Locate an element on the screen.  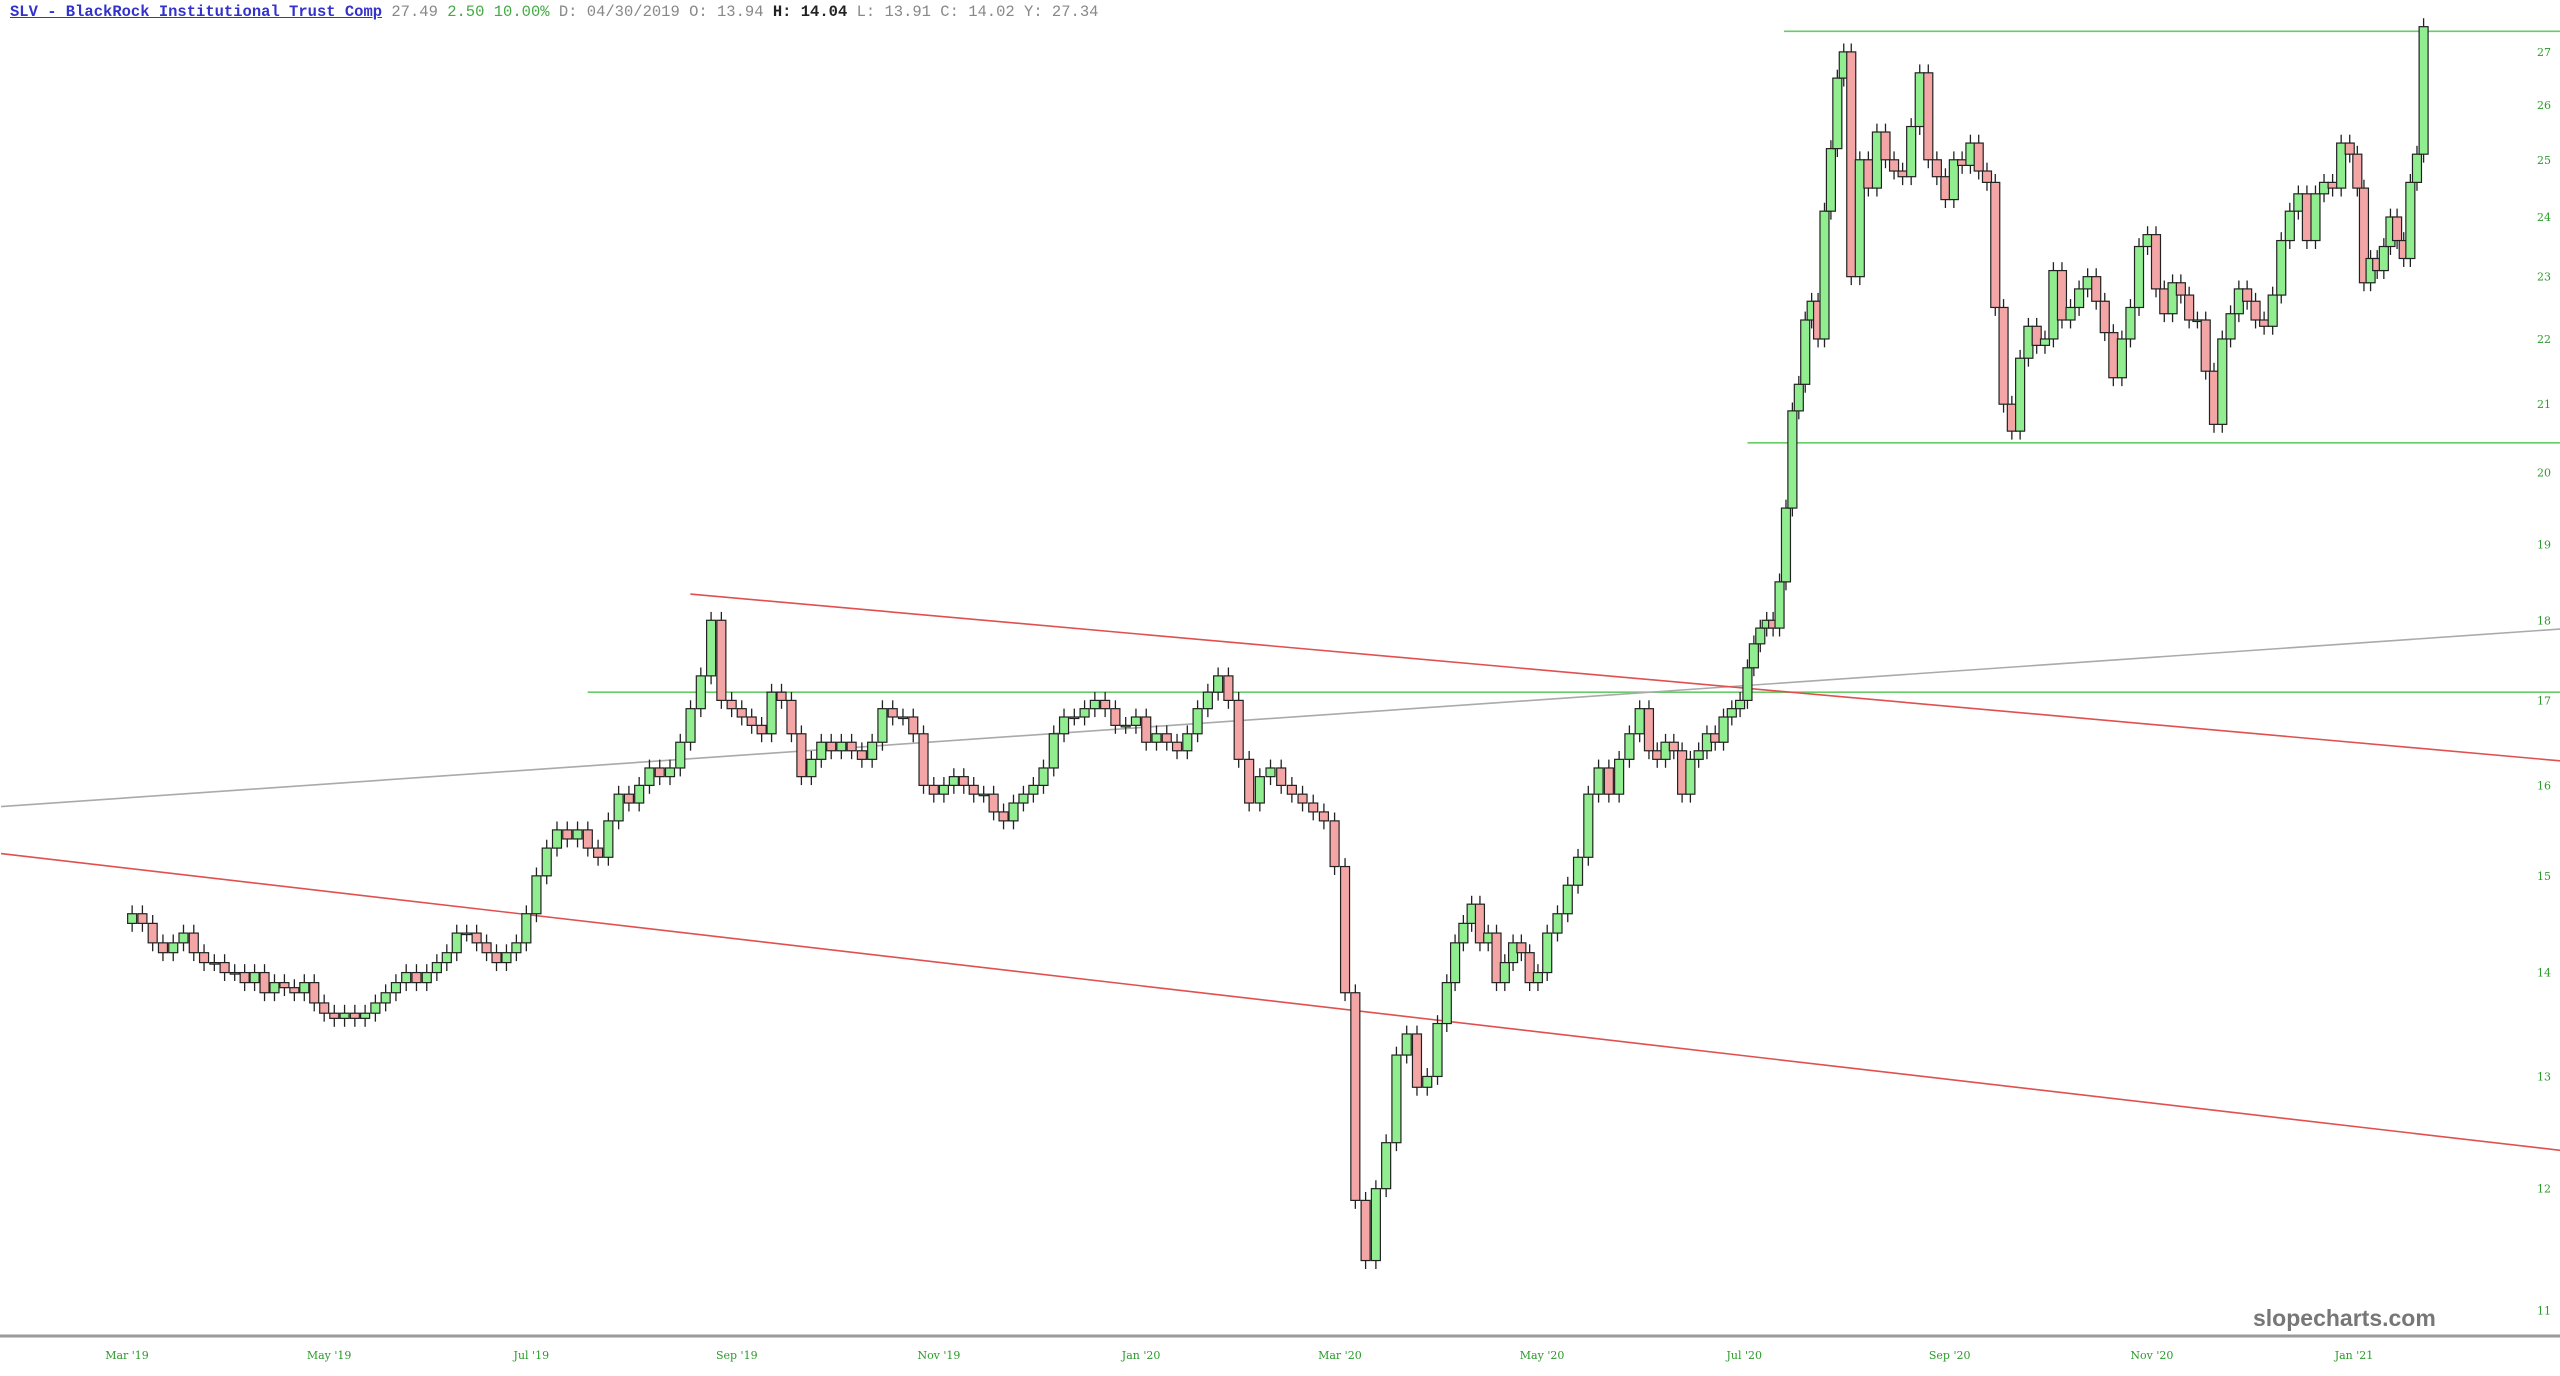
x-tick-label: May '20 is located at coordinates (1542, 1355).